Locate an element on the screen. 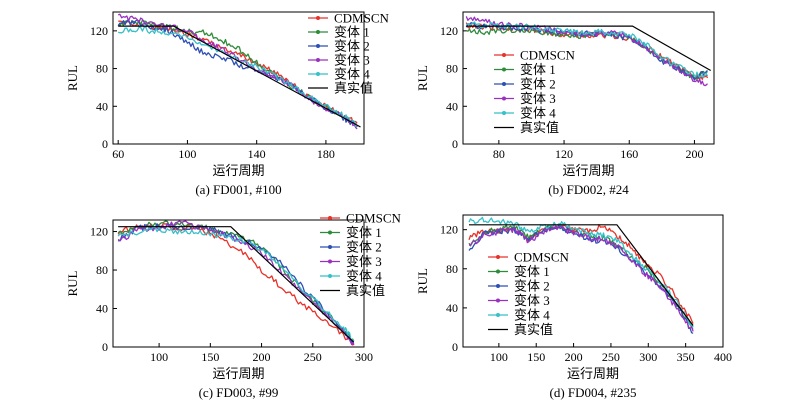 The width and height of the screenshot is (800, 403). x-tick-label: 180 is located at coordinates (326, 154).